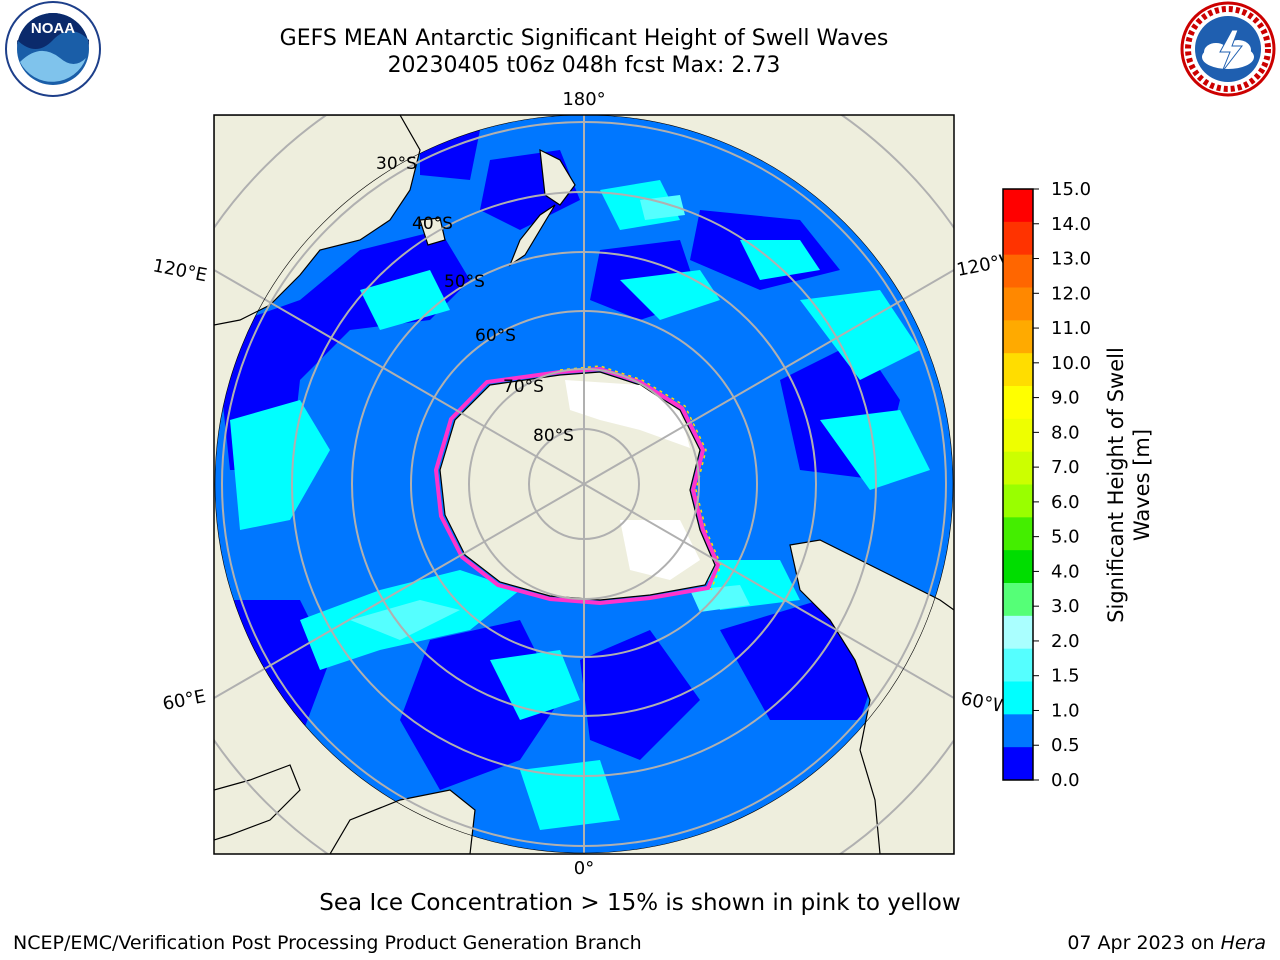 This screenshot has height=960, width=1280. What do you see at coordinates (1065, 571) in the screenshot?
I see `colorbar-tick-label: 4.0` at bounding box center [1065, 571].